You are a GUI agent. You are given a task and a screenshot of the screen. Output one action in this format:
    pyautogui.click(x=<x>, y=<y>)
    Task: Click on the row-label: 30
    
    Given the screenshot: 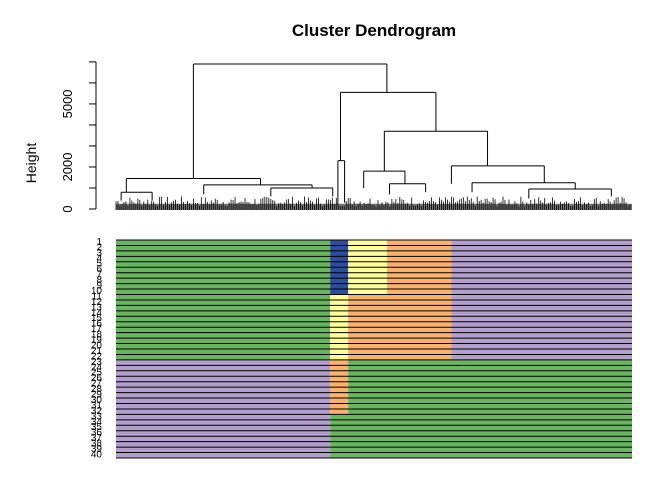 What is the action you would take?
    pyautogui.click(x=97, y=400)
    